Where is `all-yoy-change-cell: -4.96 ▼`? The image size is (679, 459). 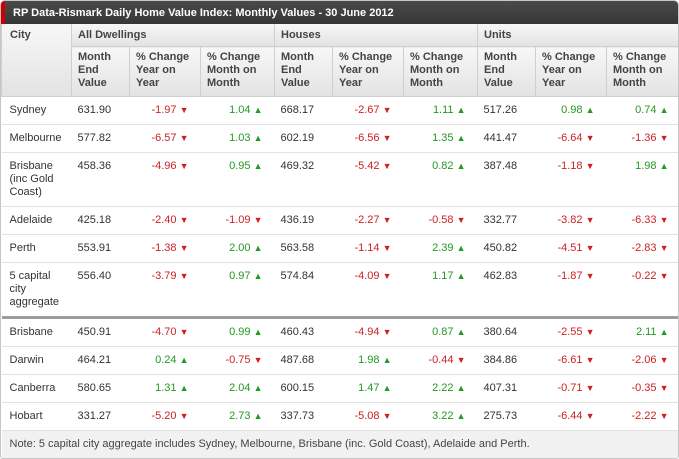
all-yoy-change-cell: -4.96 ▼ is located at coordinates (165, 179).